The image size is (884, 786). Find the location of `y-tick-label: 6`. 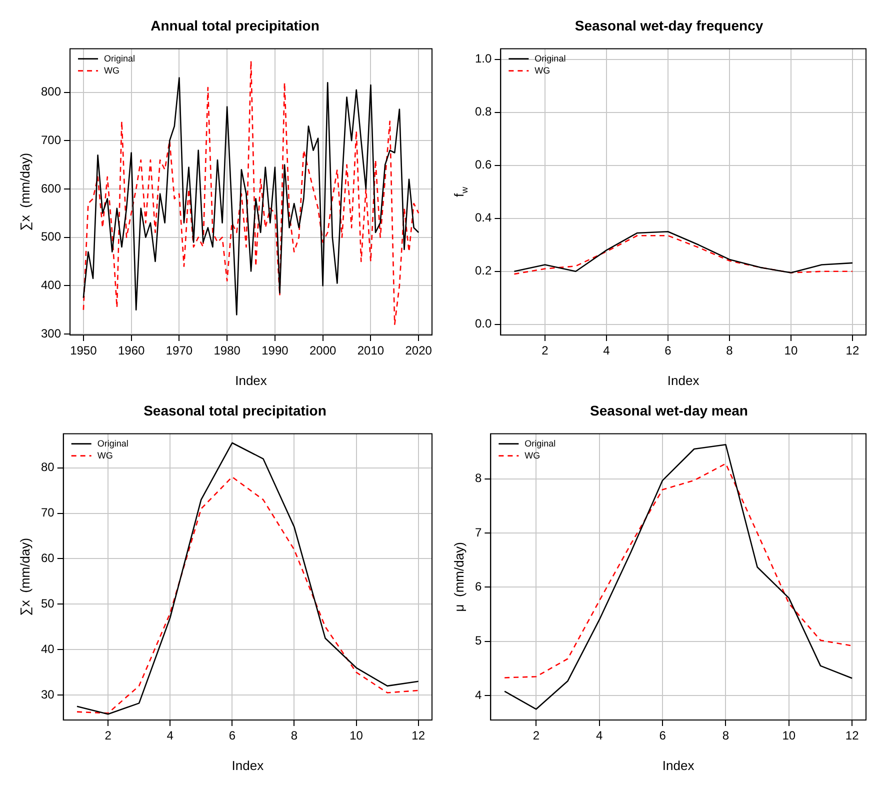

y-tick-label: 6 is located at coordinates (478, 587).